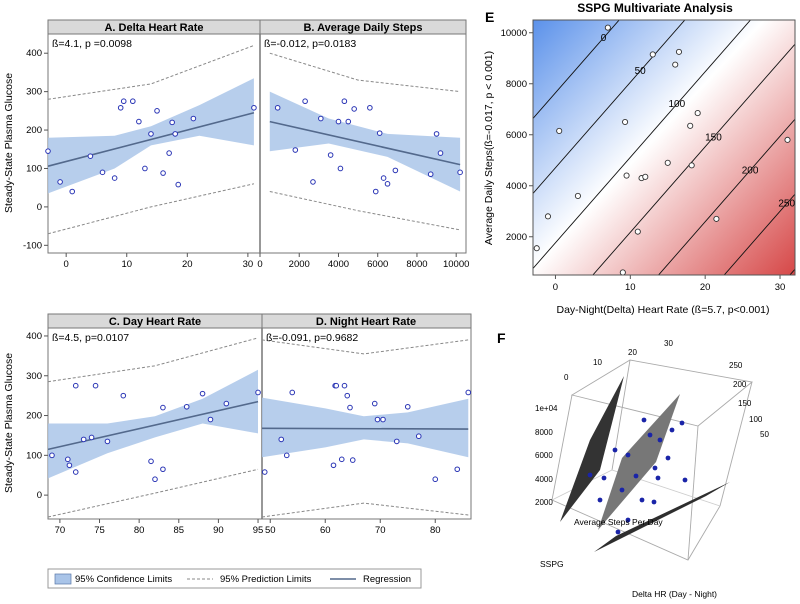 The height and width of the screenshot is (604, 800). I want to click on panel-f-label: F, so click(501, 338).